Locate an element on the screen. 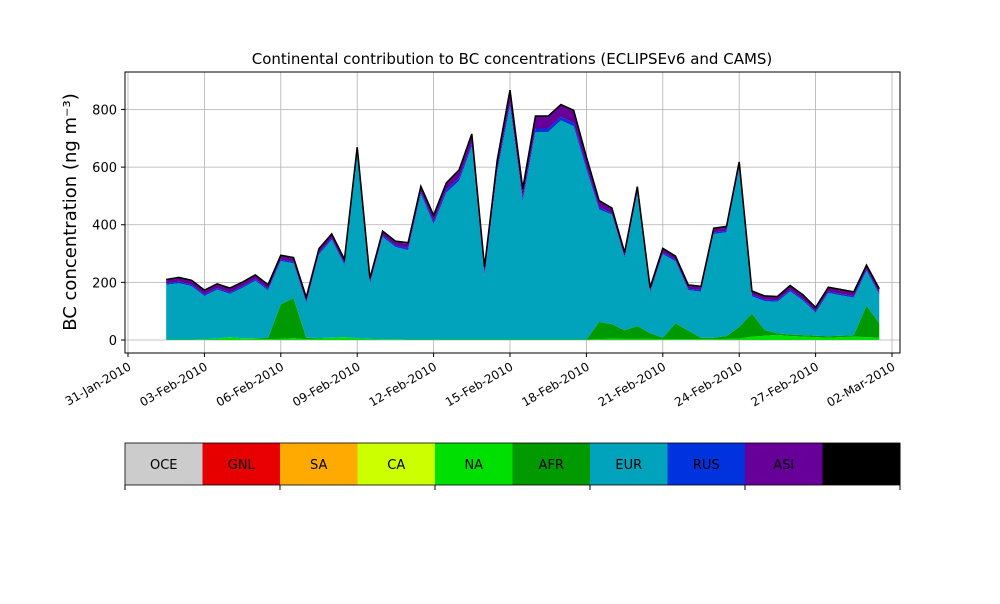 The image size is (1000, 604). legend-swatch-gnl is located at coordinates (241, 464).